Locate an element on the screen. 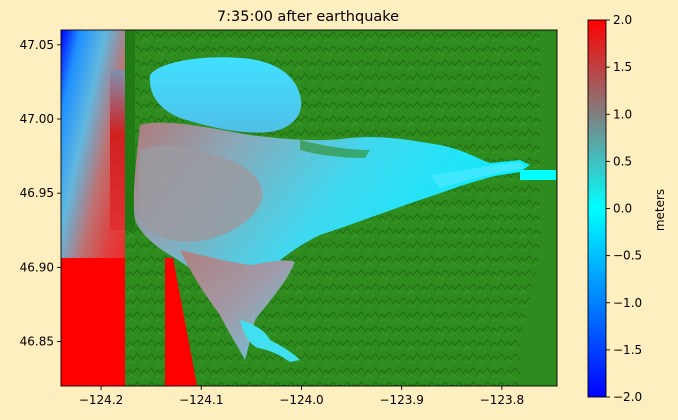  y-axis: 46.85 46.90 46.95 47.00 47.05 is located at coordinates (40, 193).